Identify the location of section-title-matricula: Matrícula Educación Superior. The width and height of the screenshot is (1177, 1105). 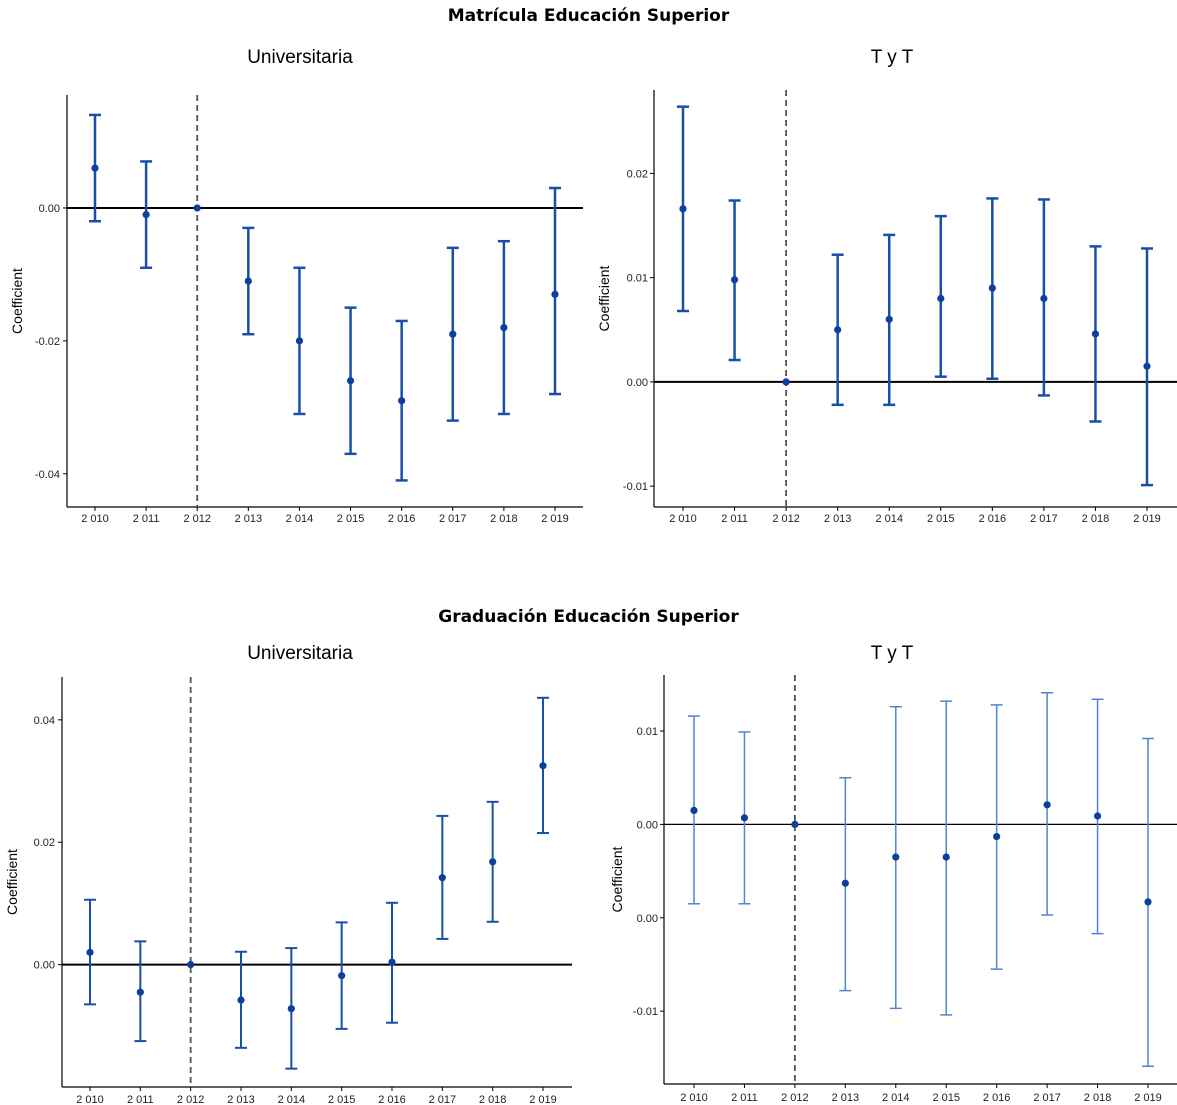
(588, 16).